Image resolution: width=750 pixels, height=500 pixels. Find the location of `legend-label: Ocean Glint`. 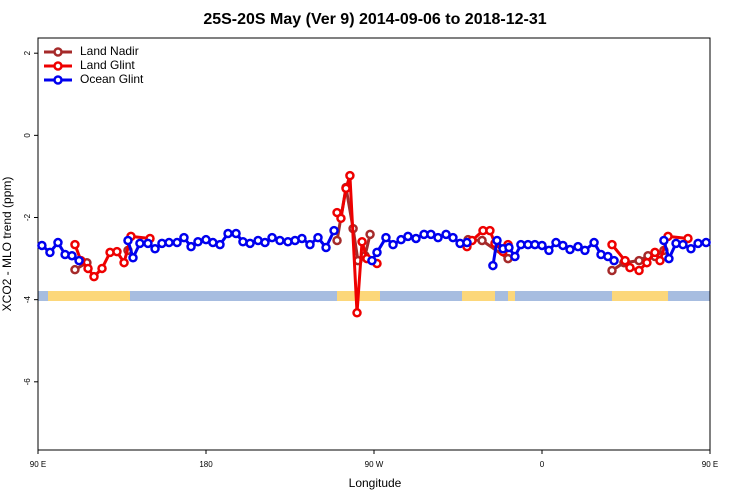

legend-label: Ocean Glint is located at coordinates (112, 79).